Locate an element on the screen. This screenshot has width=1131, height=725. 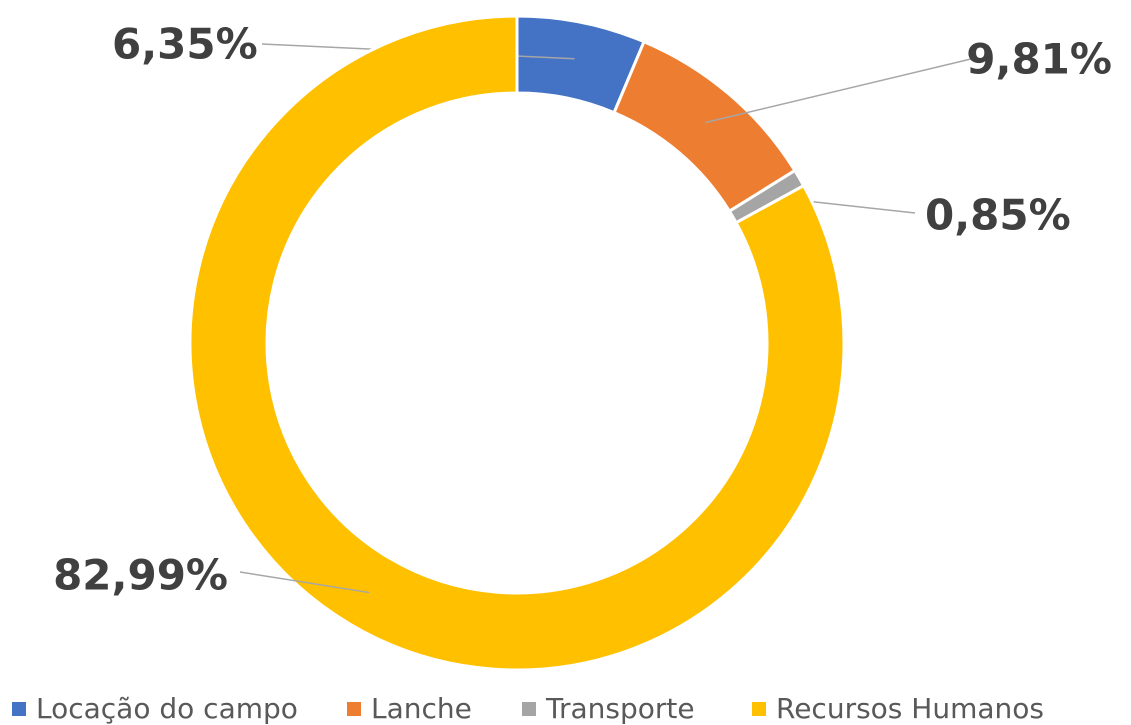
value-label: 6,35% is located at coordinates (185, 44).